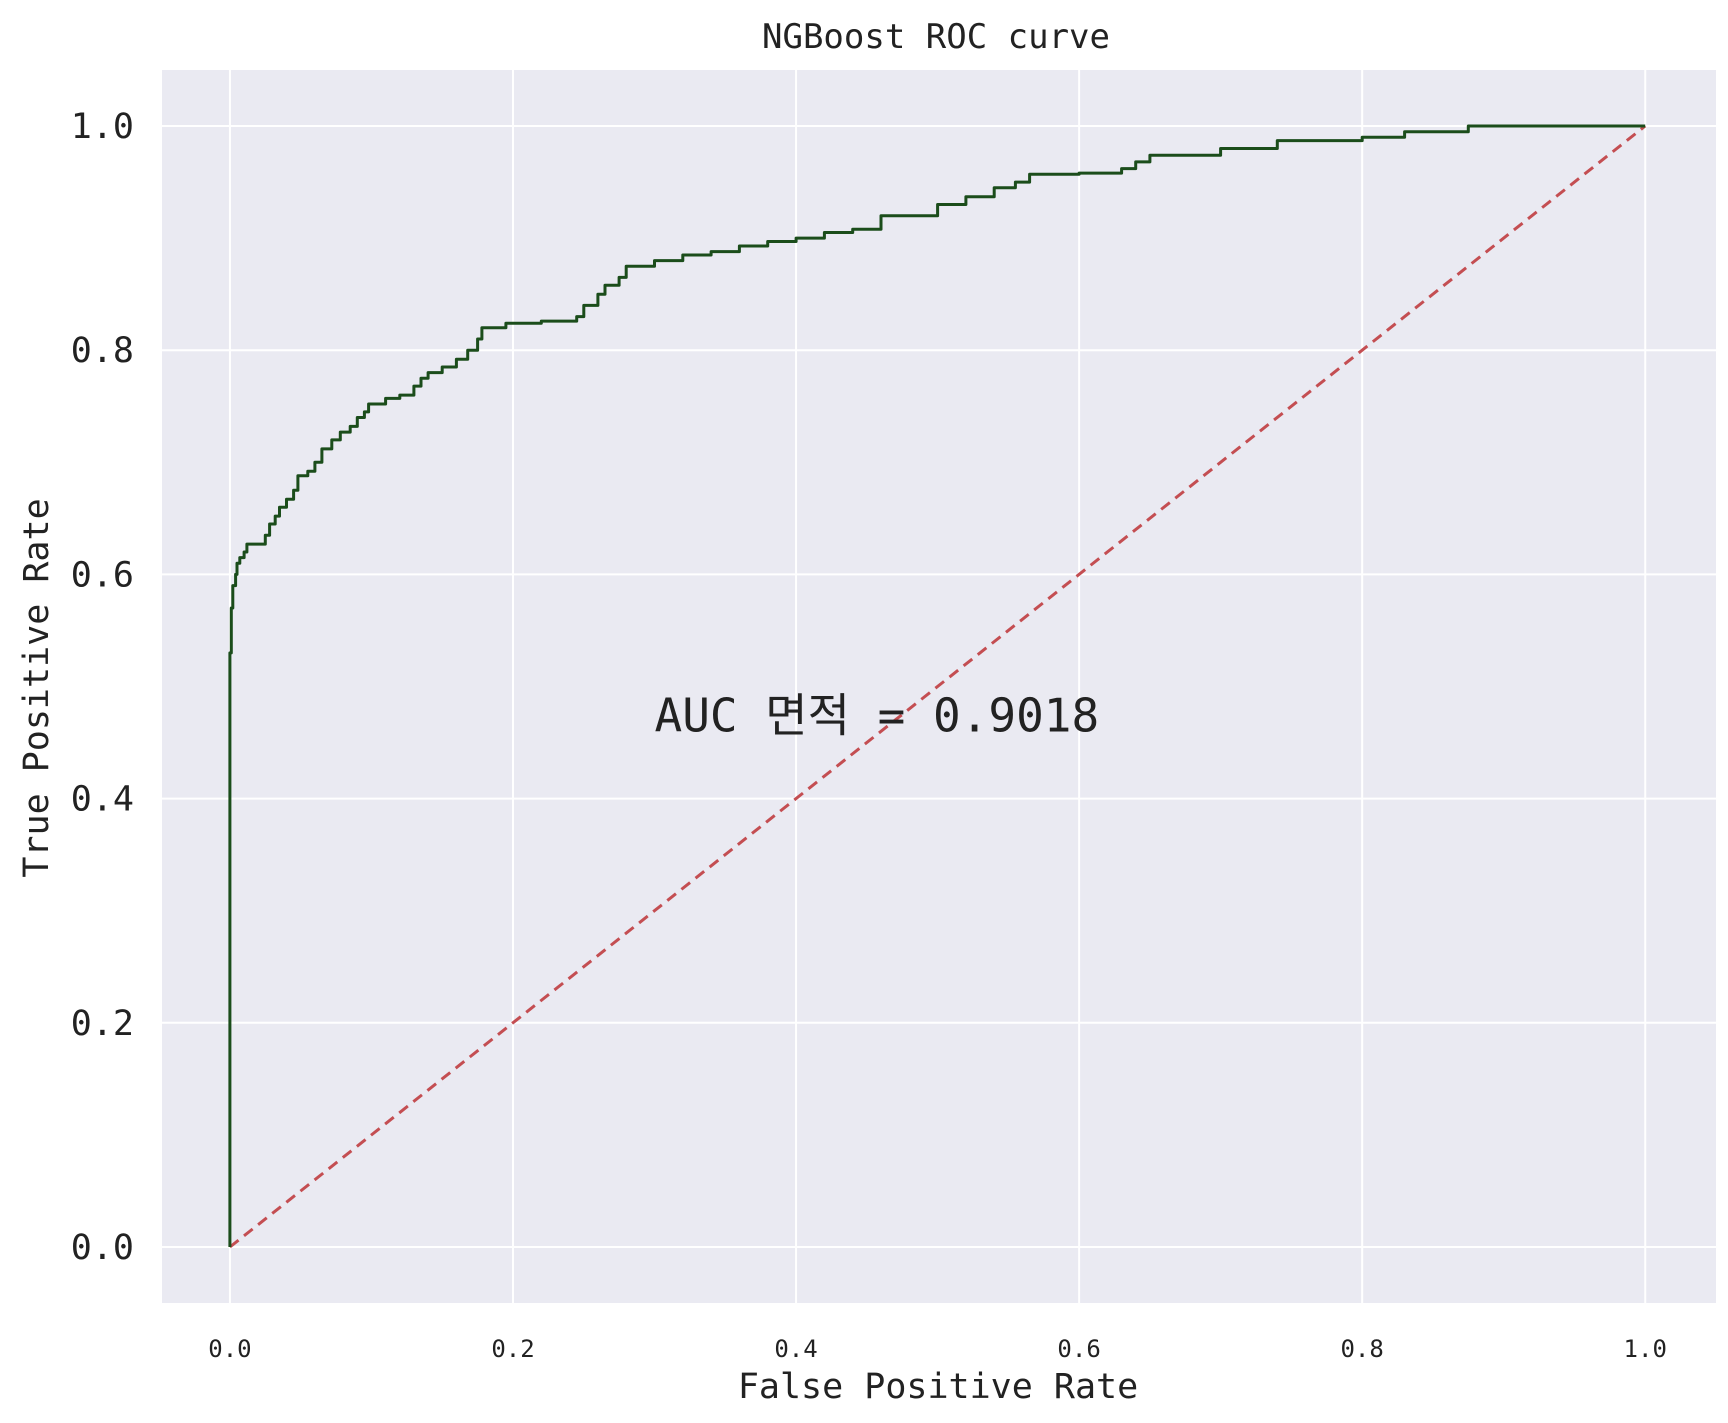  I want to click on x-axis-label: False Positive Rate, so click(938, 1387).